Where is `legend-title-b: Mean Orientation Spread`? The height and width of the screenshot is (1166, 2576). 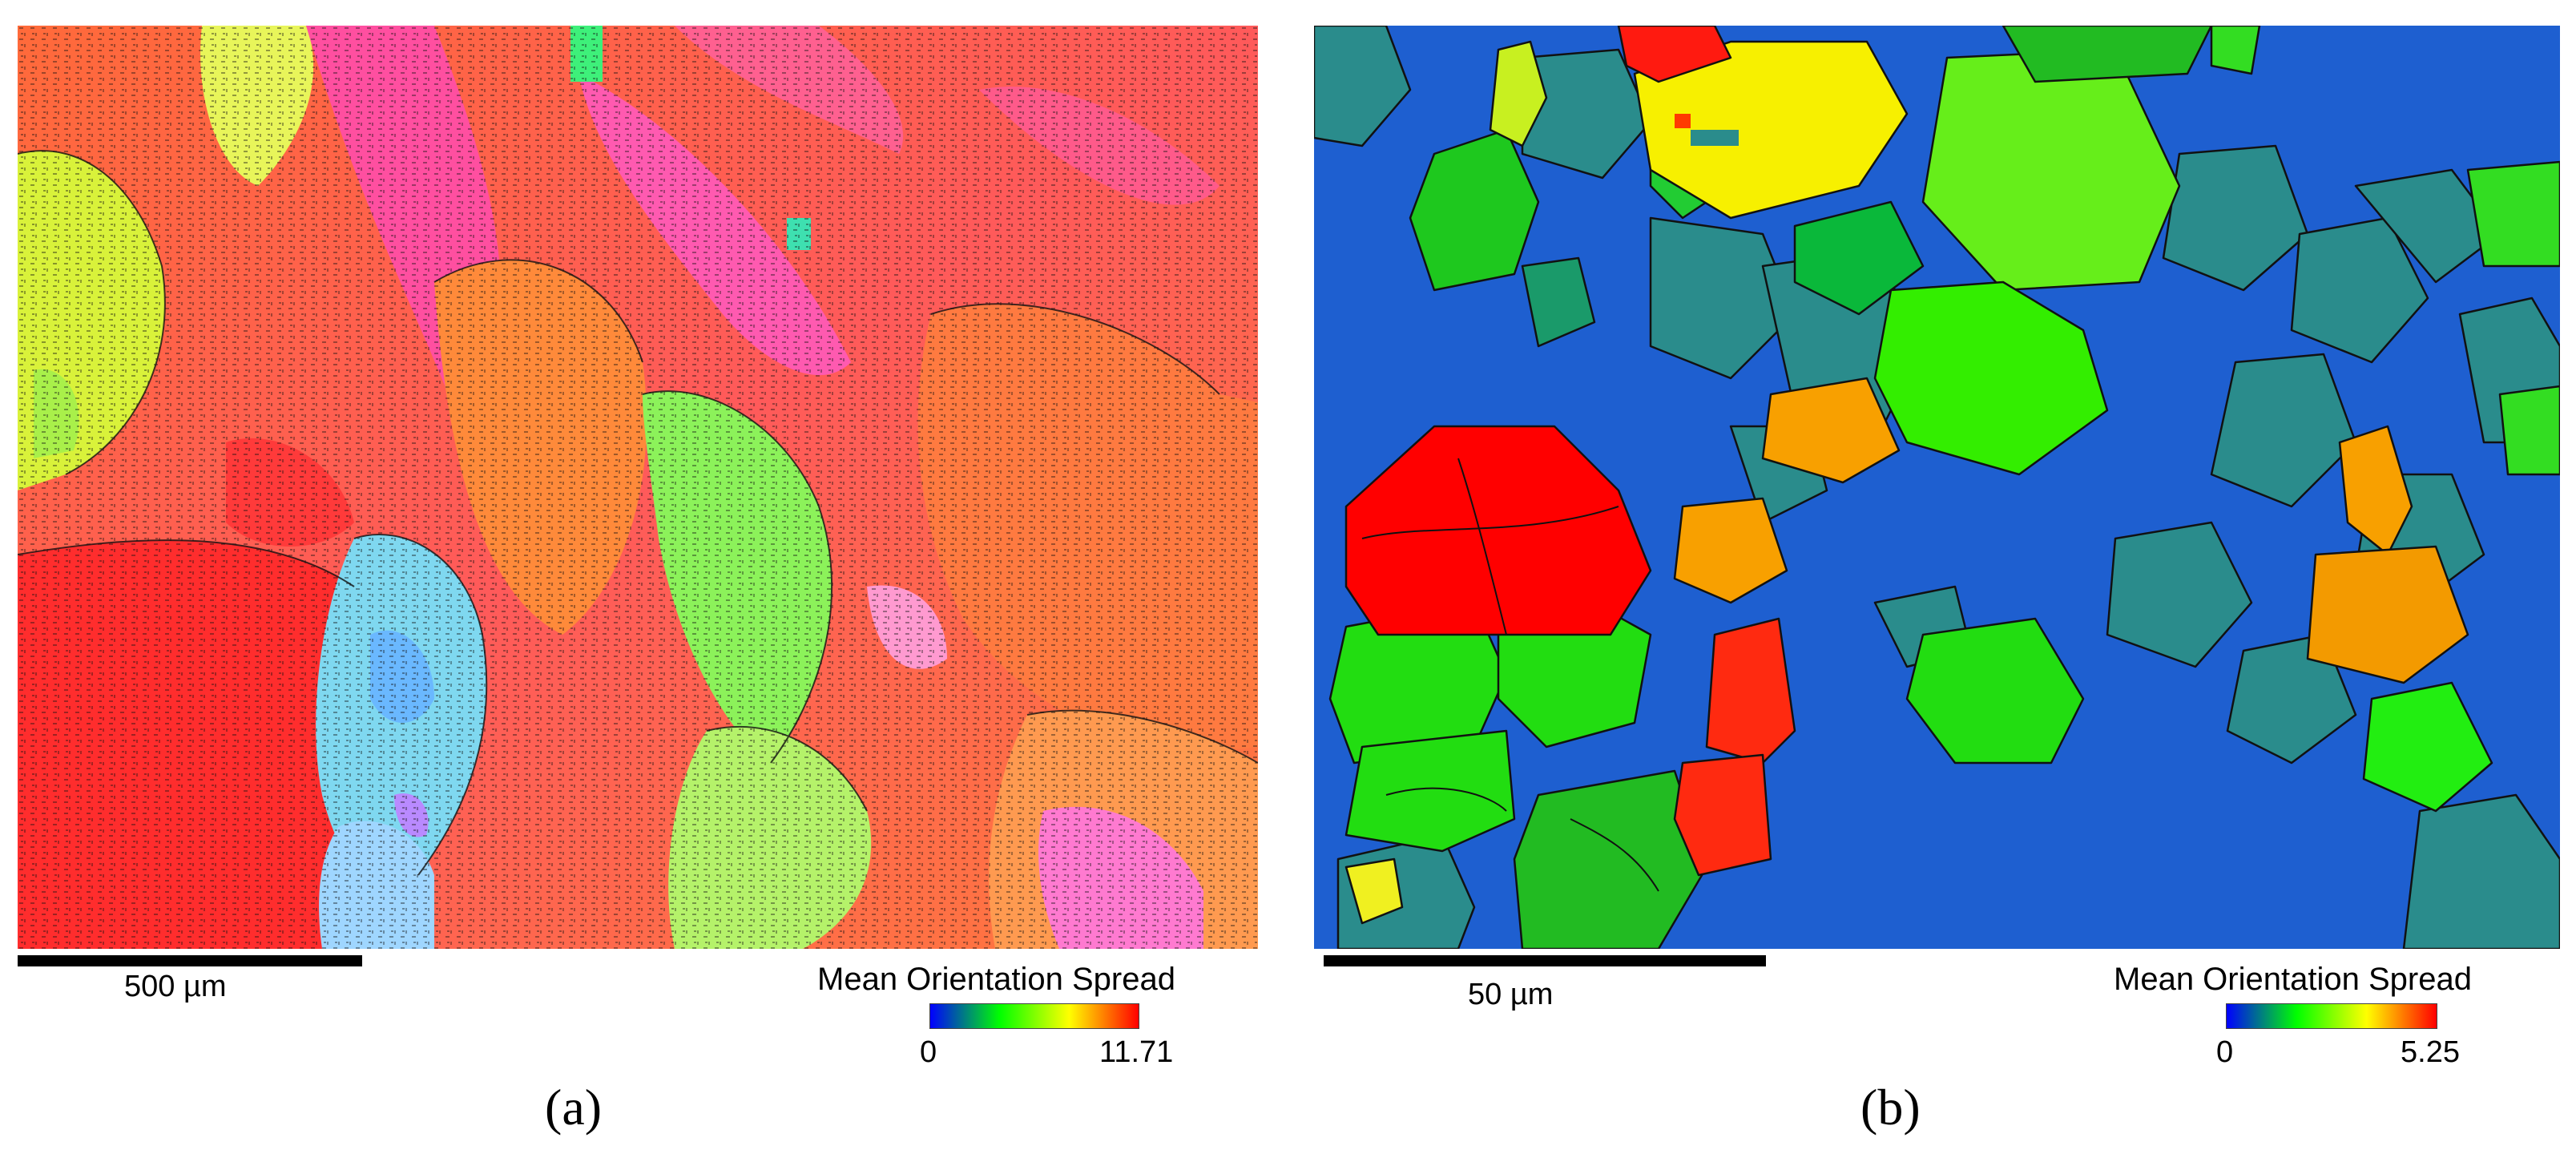 legend-title-b: Mean Orientation Spread is located at coordinates (2293, 979).